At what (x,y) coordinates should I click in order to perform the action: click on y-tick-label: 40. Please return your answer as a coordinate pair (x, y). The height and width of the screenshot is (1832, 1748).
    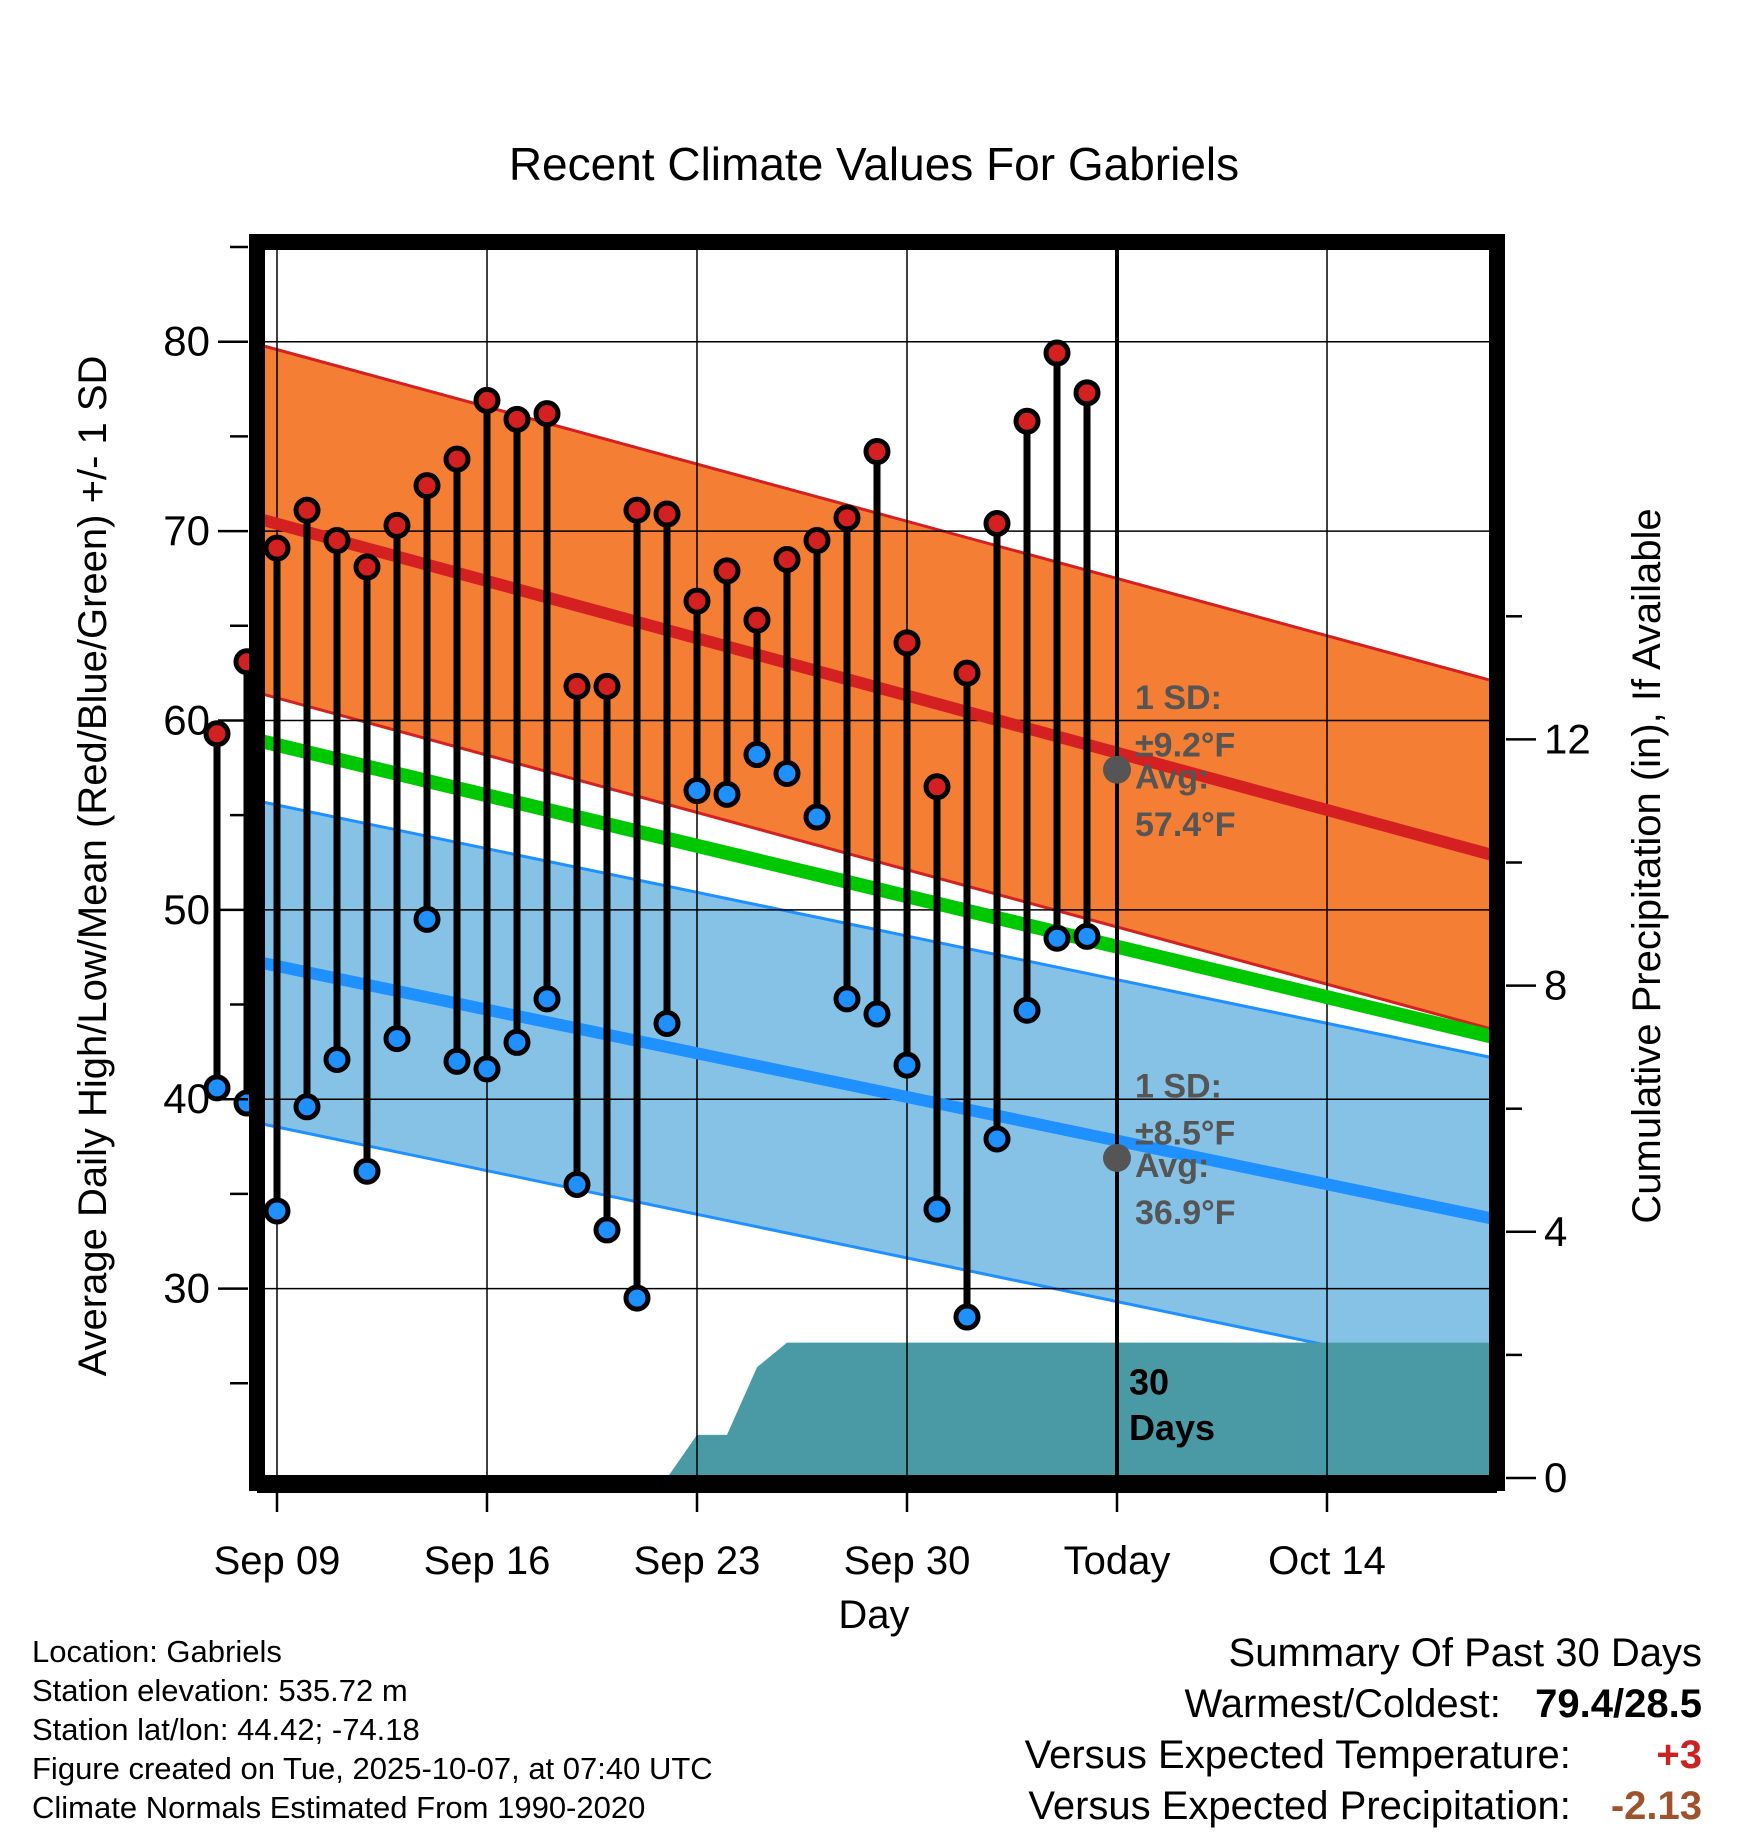
    Looking at the image, I should click on (186, 1098).